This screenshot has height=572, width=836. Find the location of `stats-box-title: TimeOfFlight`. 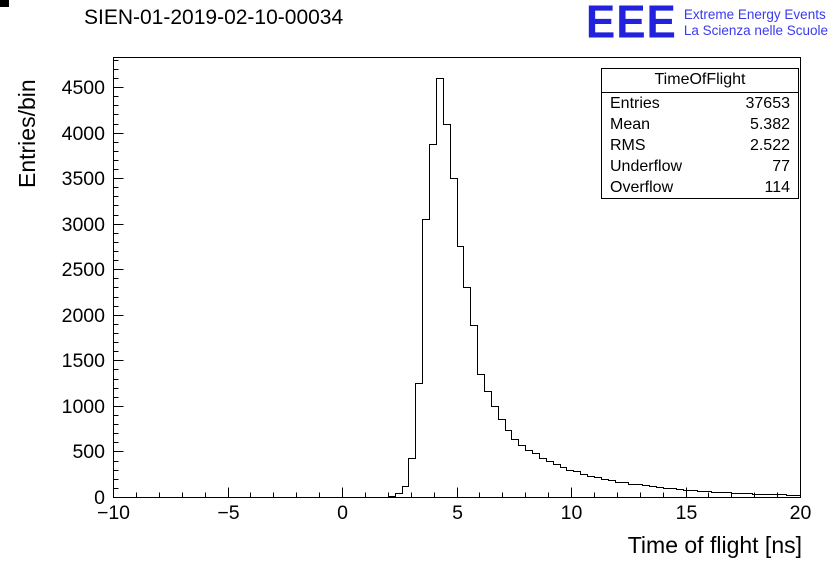

stats-box-title: TimeOfFlight is located at coordinates (700, 81).